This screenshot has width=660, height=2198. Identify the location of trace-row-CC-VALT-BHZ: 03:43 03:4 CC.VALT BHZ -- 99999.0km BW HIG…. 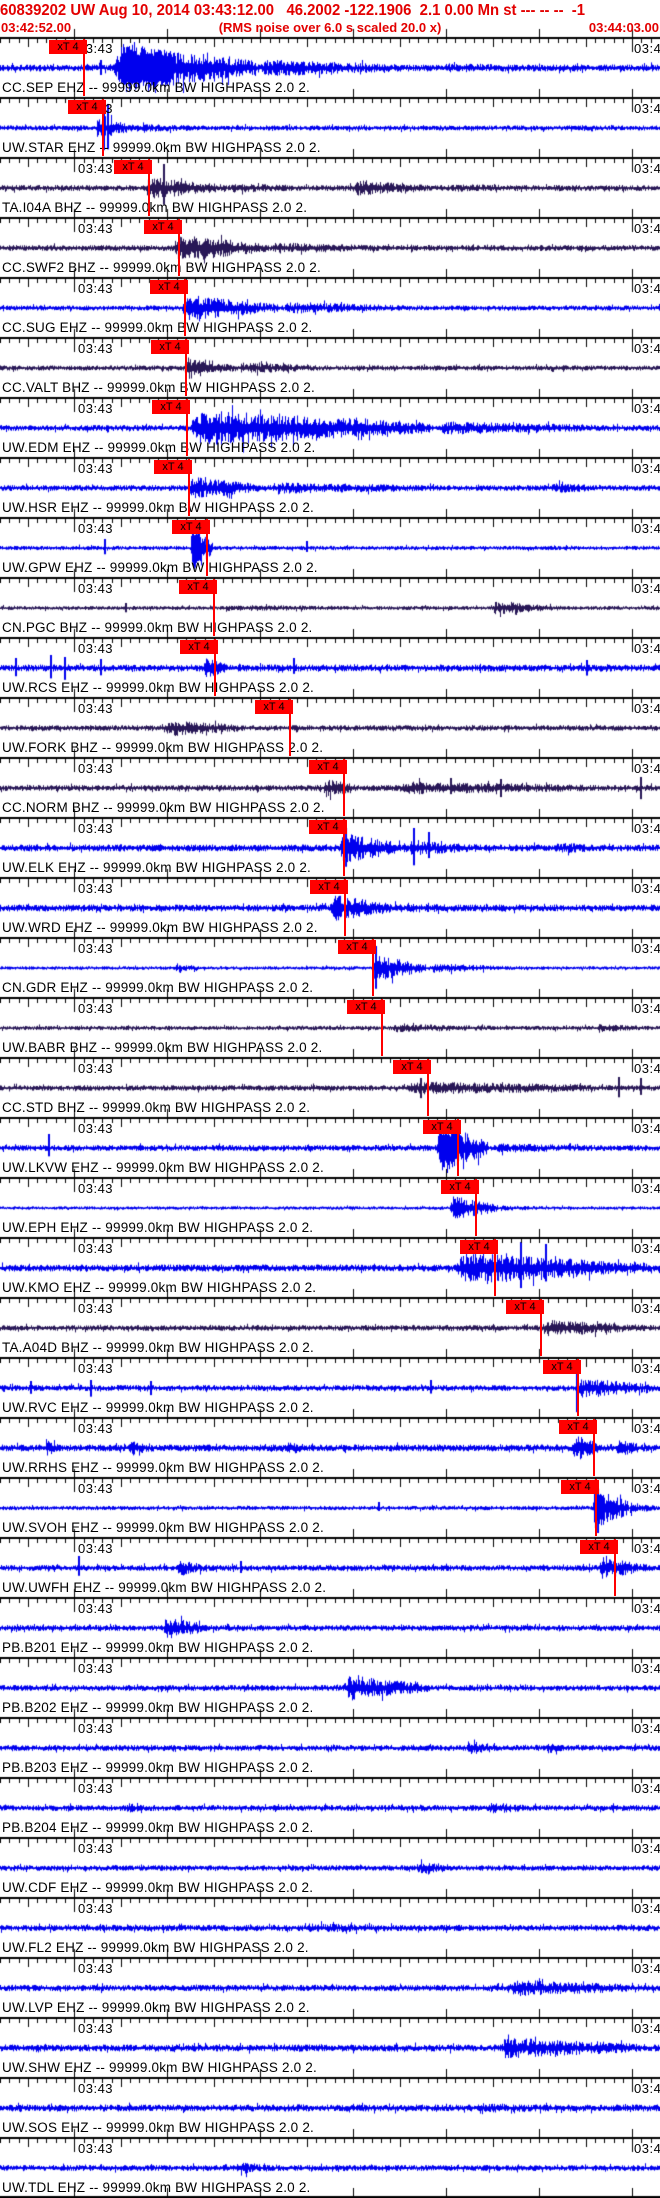
(330, 367).